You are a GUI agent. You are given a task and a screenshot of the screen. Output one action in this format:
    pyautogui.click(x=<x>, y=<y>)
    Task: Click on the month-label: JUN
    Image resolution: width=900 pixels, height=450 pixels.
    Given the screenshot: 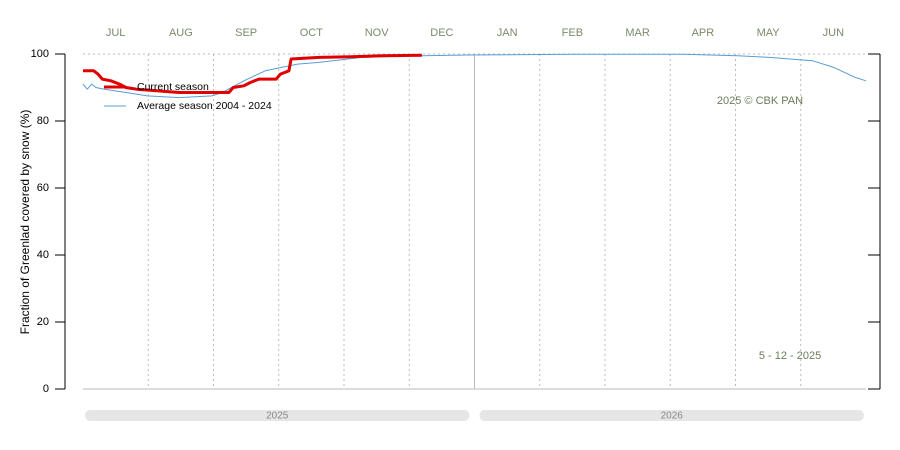 What is the action you would take?
    pyautogui.click(x=833, y=33)
    